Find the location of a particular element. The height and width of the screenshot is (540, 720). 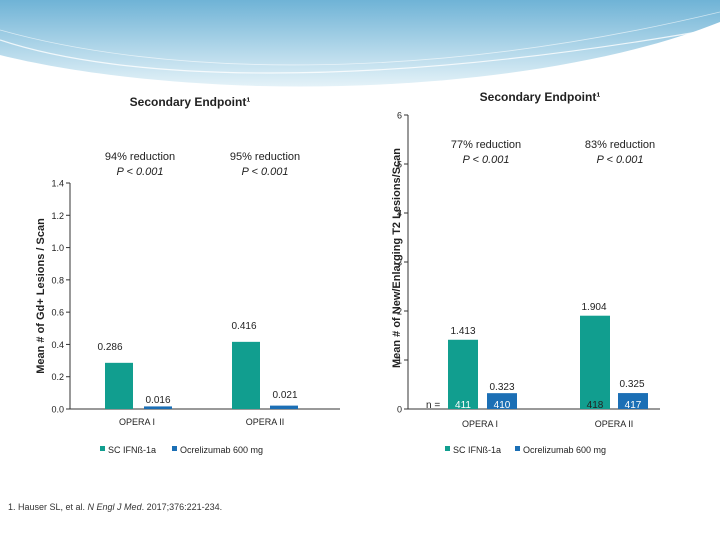

chart2-n-prefix: n = is located at coordinates (433, 405).